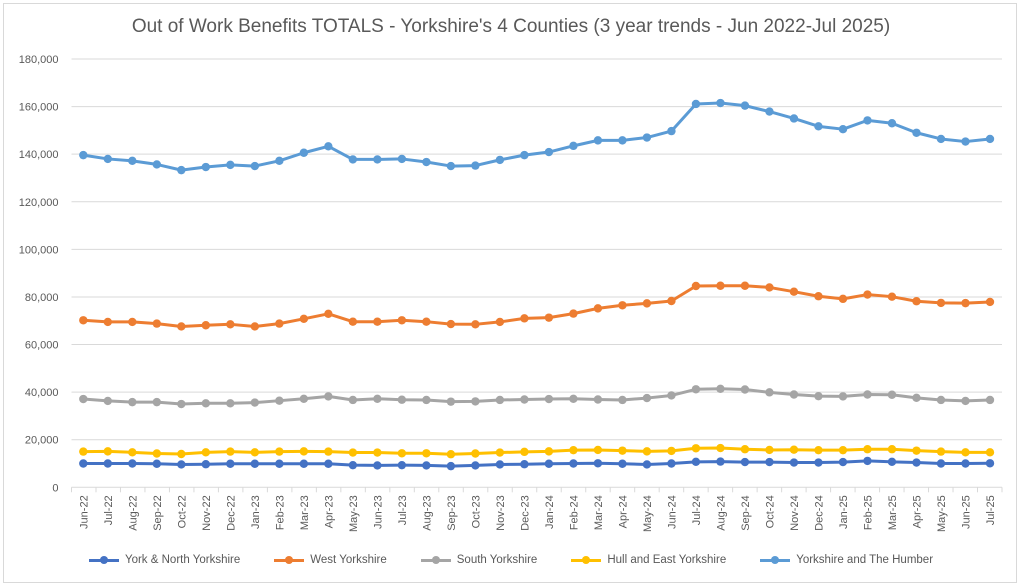 This screenshot has width=1022, height=588. I want to click on x-tick-label: May-23, so click(354, 513).